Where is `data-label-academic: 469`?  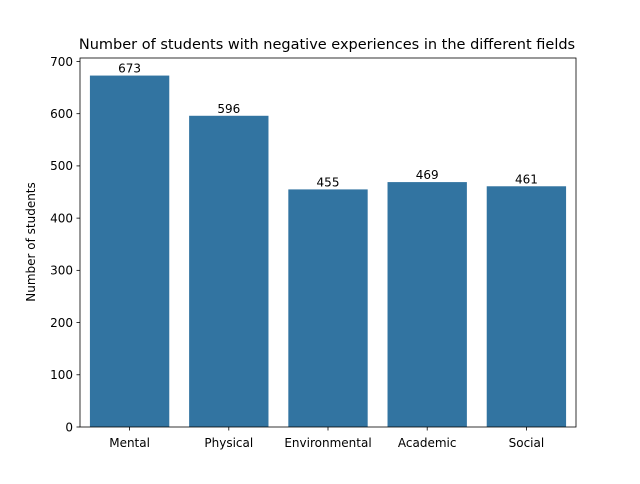 data-label-academic: 469 is located at coordinates (427, 175).